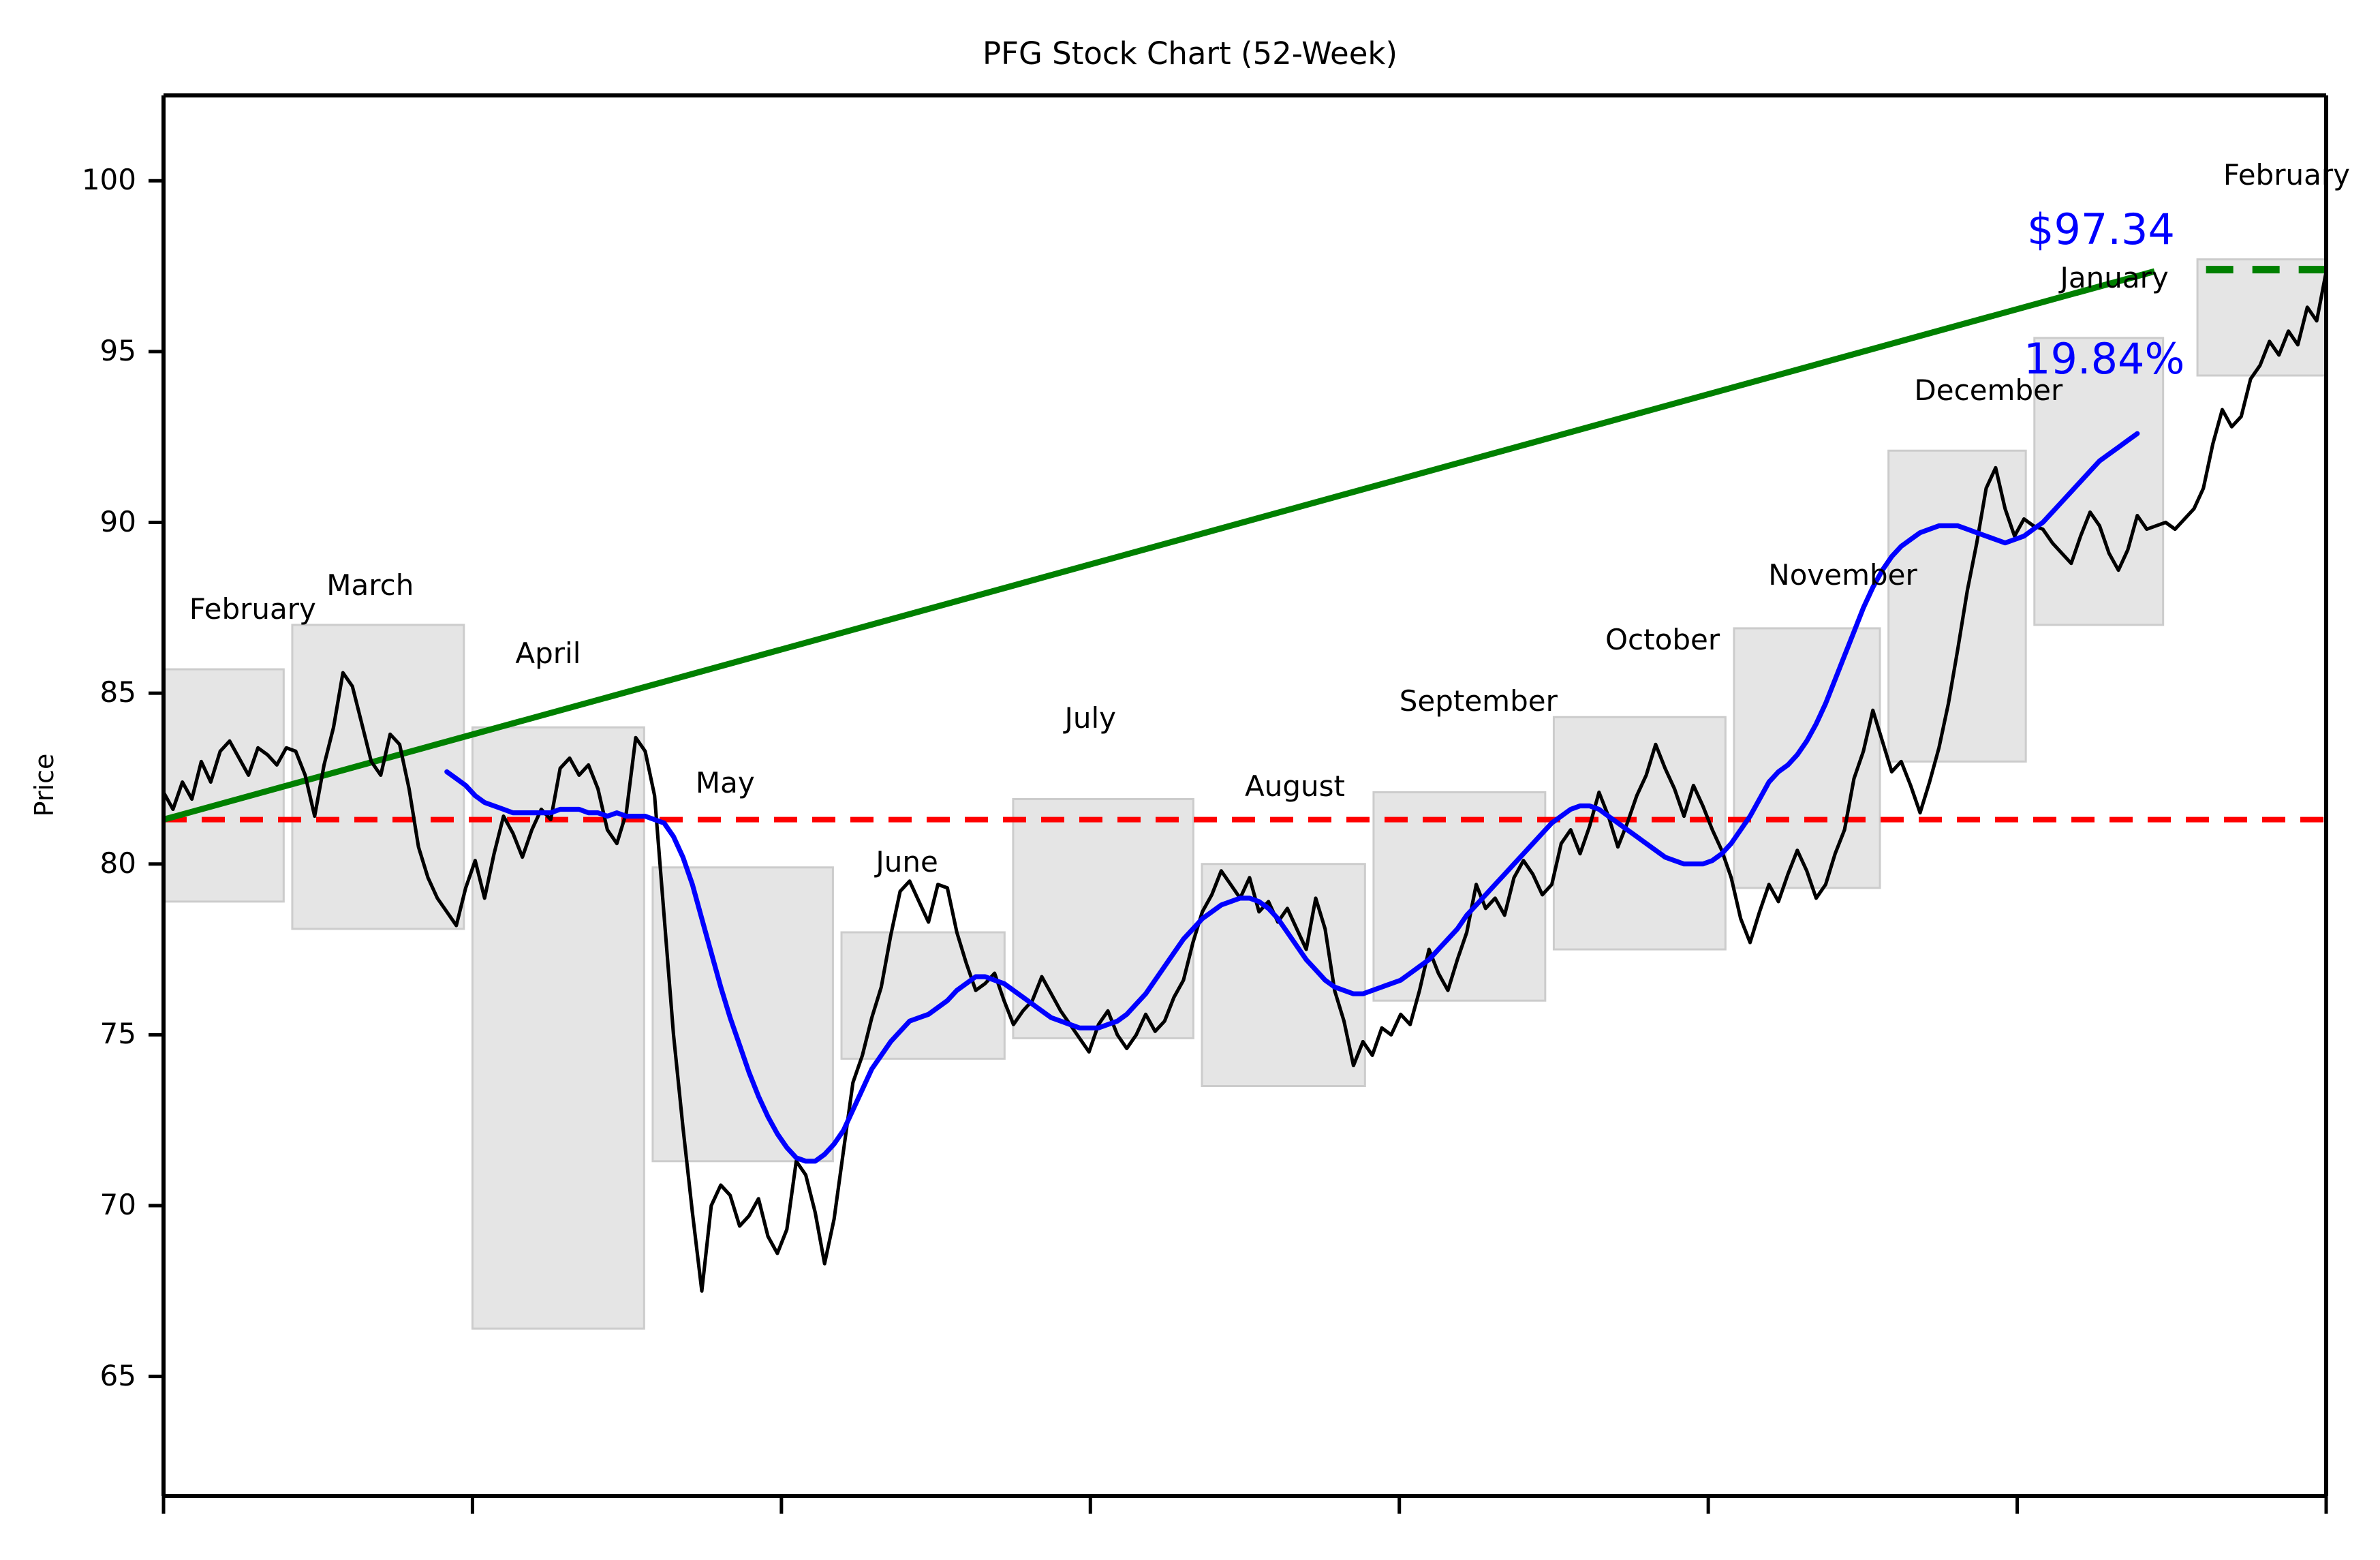 This screenshot has width=2380, height=1560. What do you see at coordinates (1662, 639) in the screenshot?
I see `month-label-october: October` at bounding box center [1662, 639].